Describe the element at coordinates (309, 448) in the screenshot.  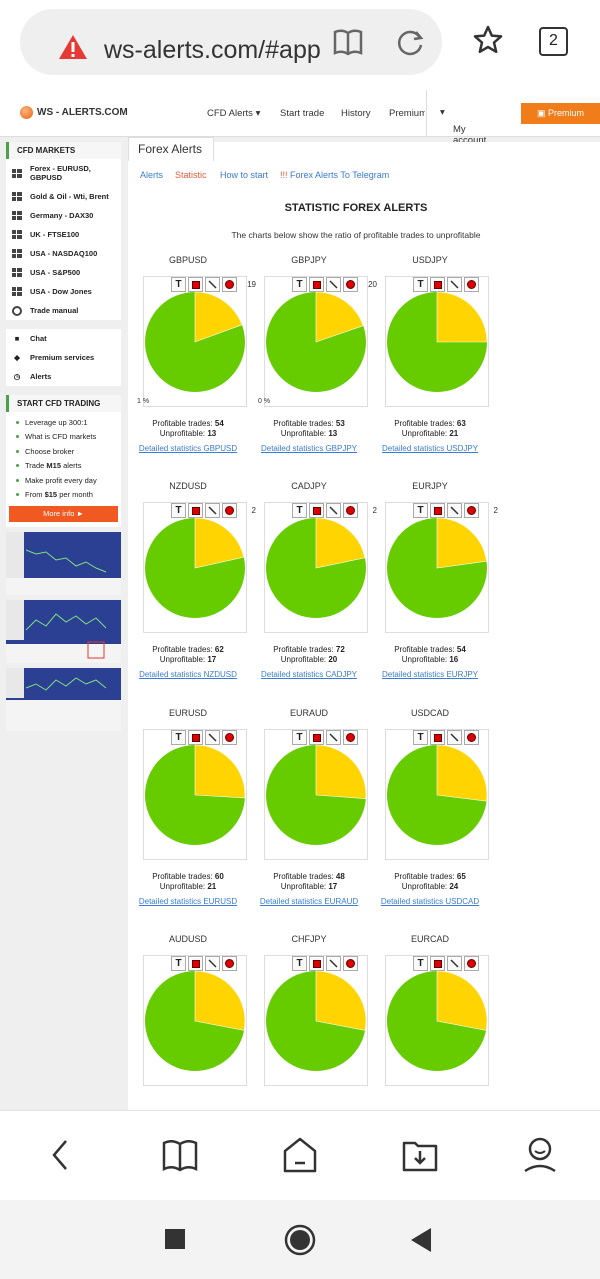
I see `detailed-stats-link: Detailed statistics GBPJPY` at that location.